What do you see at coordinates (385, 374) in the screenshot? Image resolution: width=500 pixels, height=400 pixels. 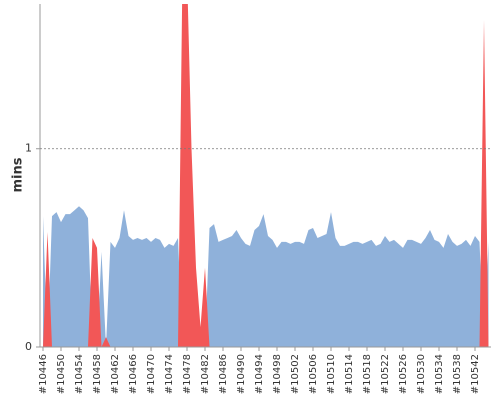 I see `x-tick-label: #10522` at bounding box center [385, 374].